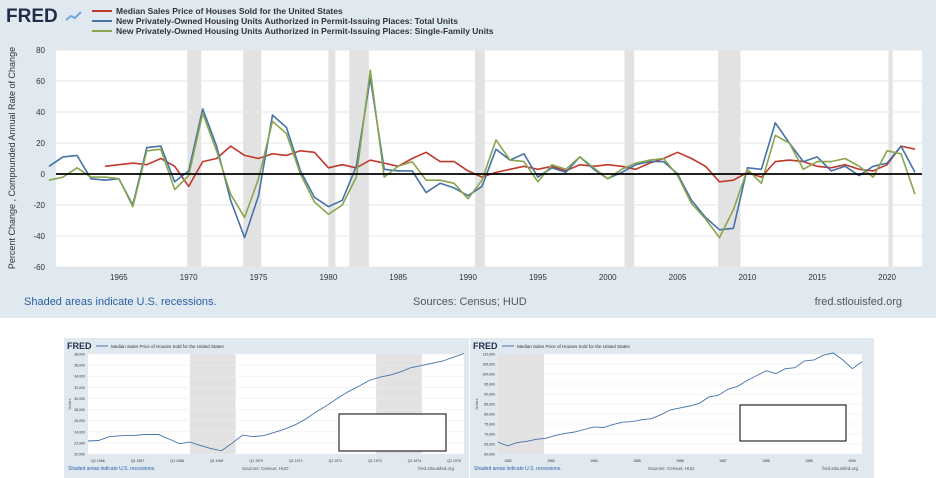 This screenshot has width=936, height=478. Describe the element at coordinates (79, 377) in the screenshot. I see `sl-y-tick-7: 34,000` at that location.